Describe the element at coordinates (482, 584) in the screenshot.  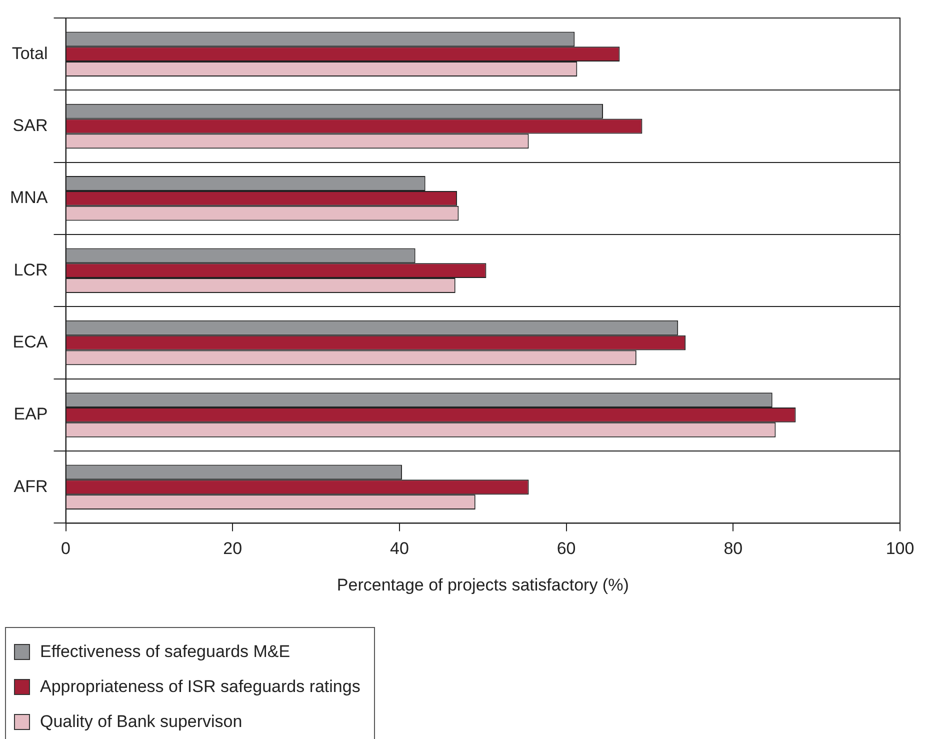
I see `x-axis-title: Percentage of projects satisfactory (%)` at that location.